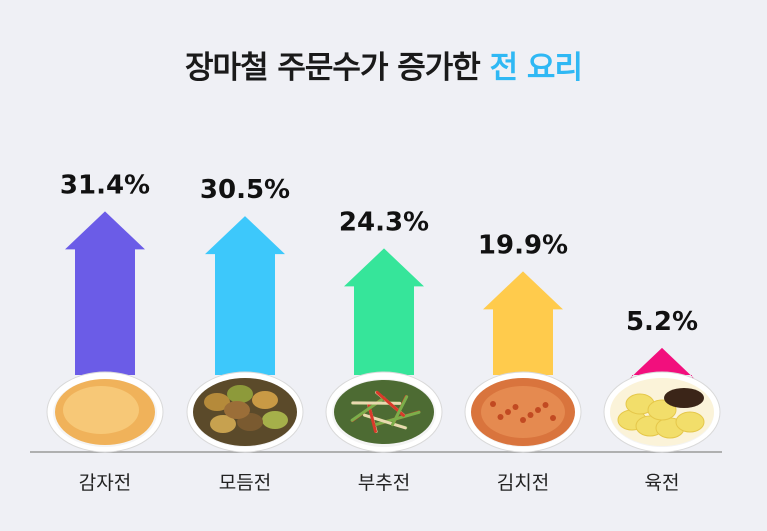 This screenshot has height=531, width=767. I want to click on value-label-4: 19.9%, so click(523, 245).